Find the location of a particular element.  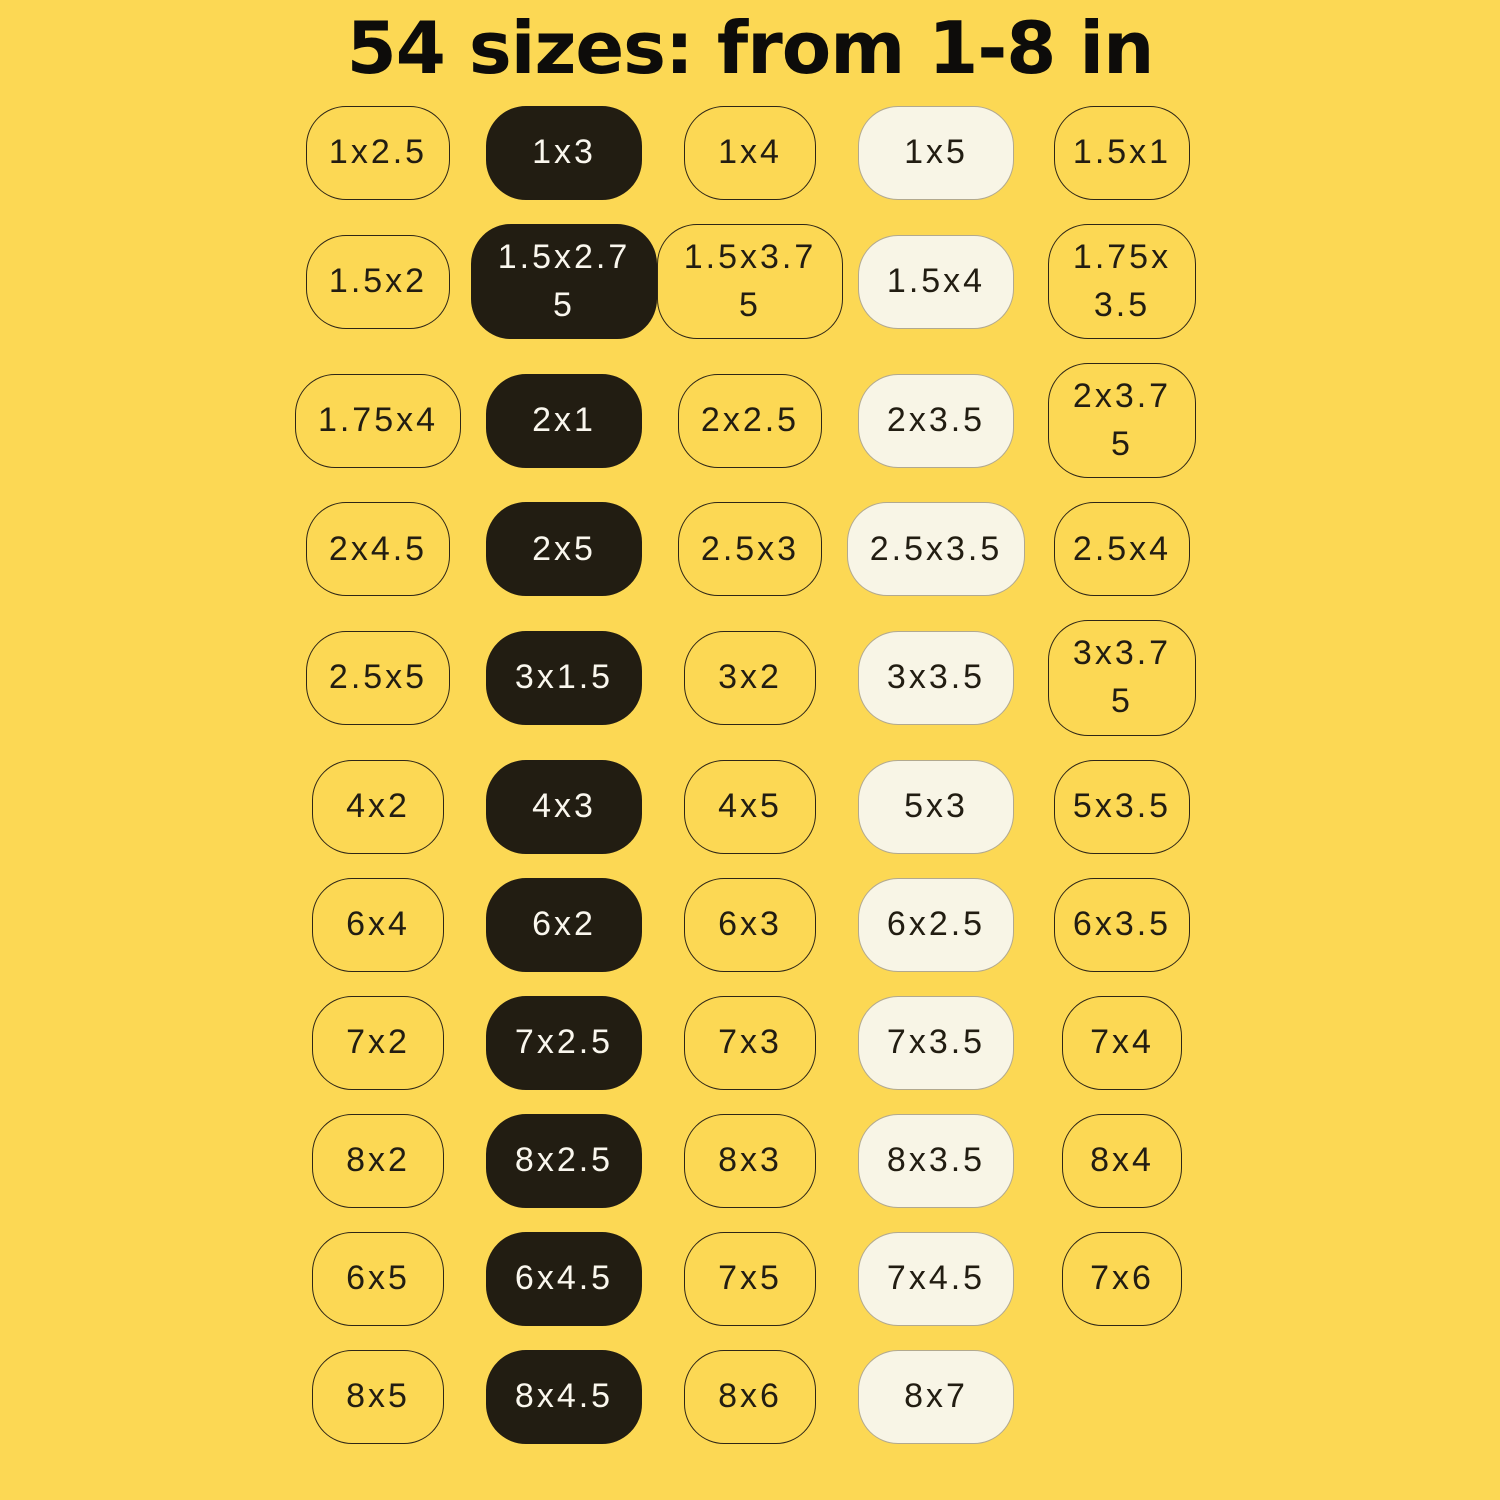

size-label: 8x4.5 is located at coordinates (564, 1395).